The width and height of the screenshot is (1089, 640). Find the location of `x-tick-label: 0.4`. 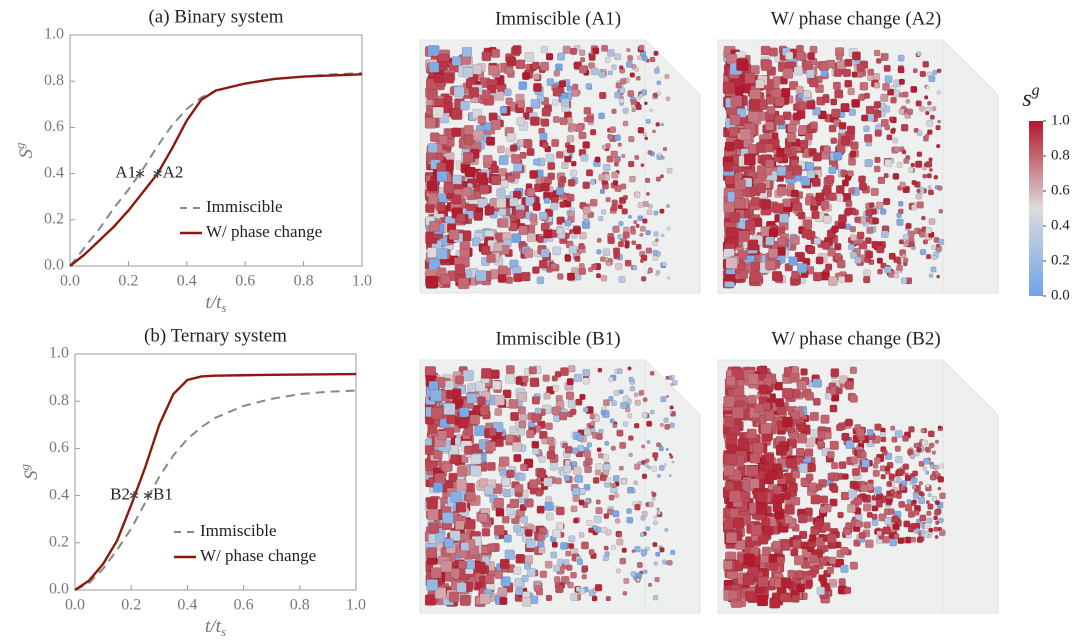

x-tick-label: 0.4 is located at coordinates (187, 605).